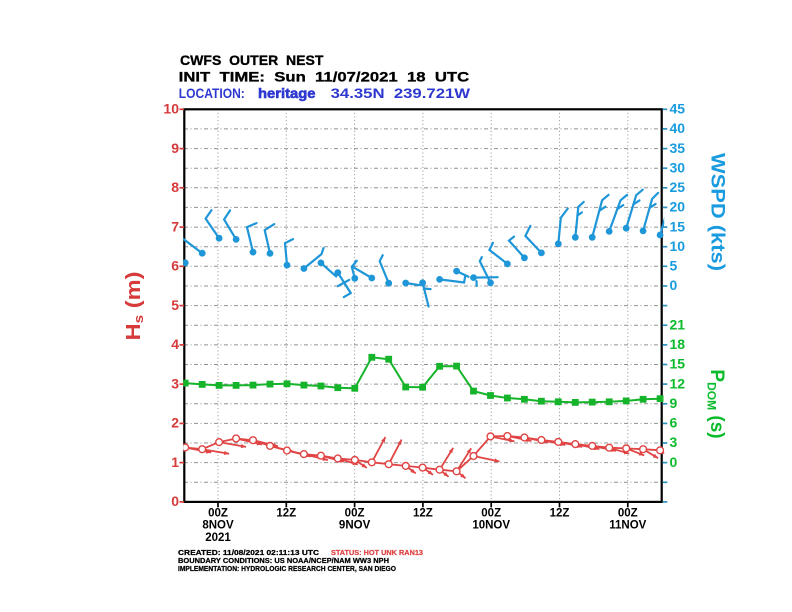  I want to click on svg-text: 9NOV, so click(355, 526).